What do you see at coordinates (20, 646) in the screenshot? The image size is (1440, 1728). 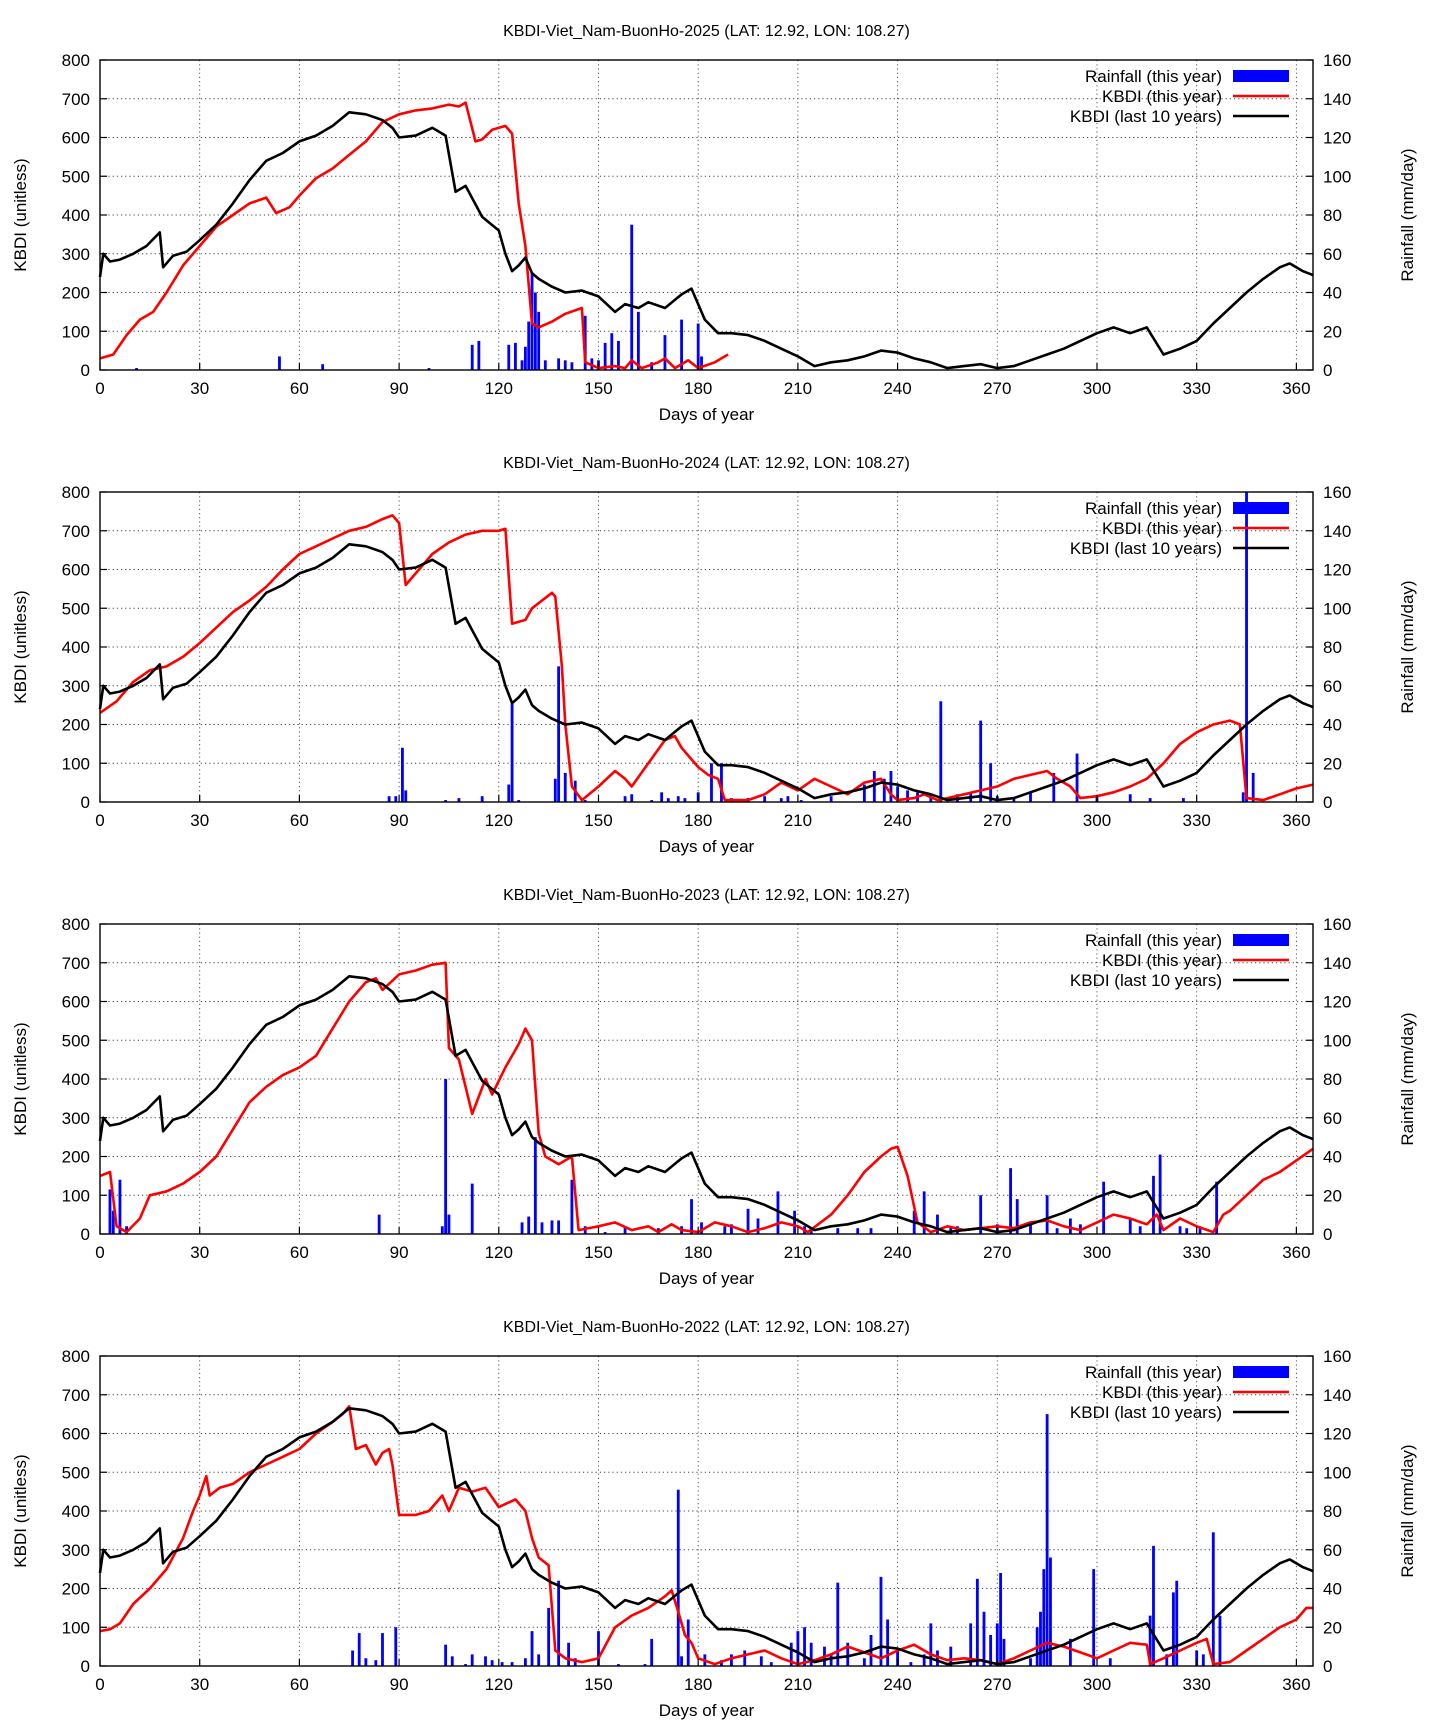 I see `y-axis-label: KBDI (unitless)` at bounding box center [20, 646].